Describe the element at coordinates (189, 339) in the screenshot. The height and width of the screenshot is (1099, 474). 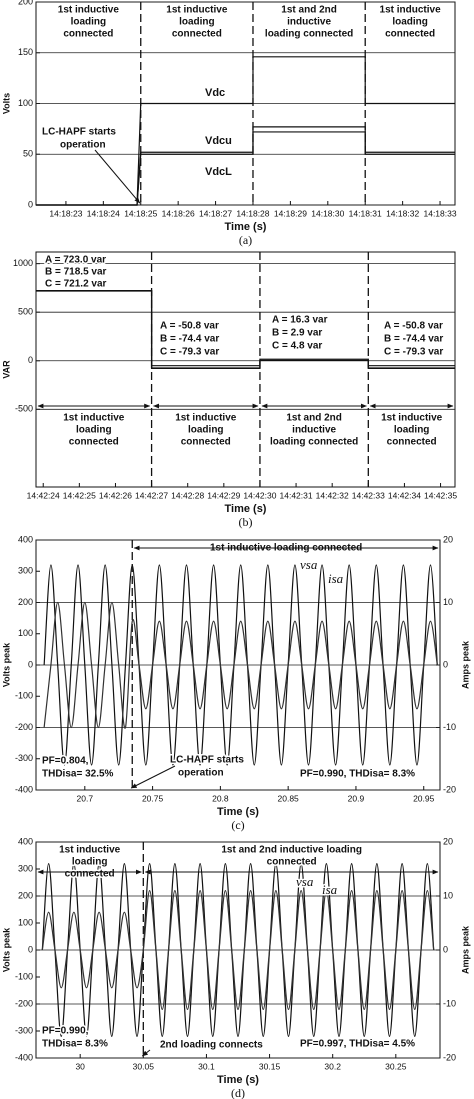
I see `annotation: B = -74.4 var` at that location.